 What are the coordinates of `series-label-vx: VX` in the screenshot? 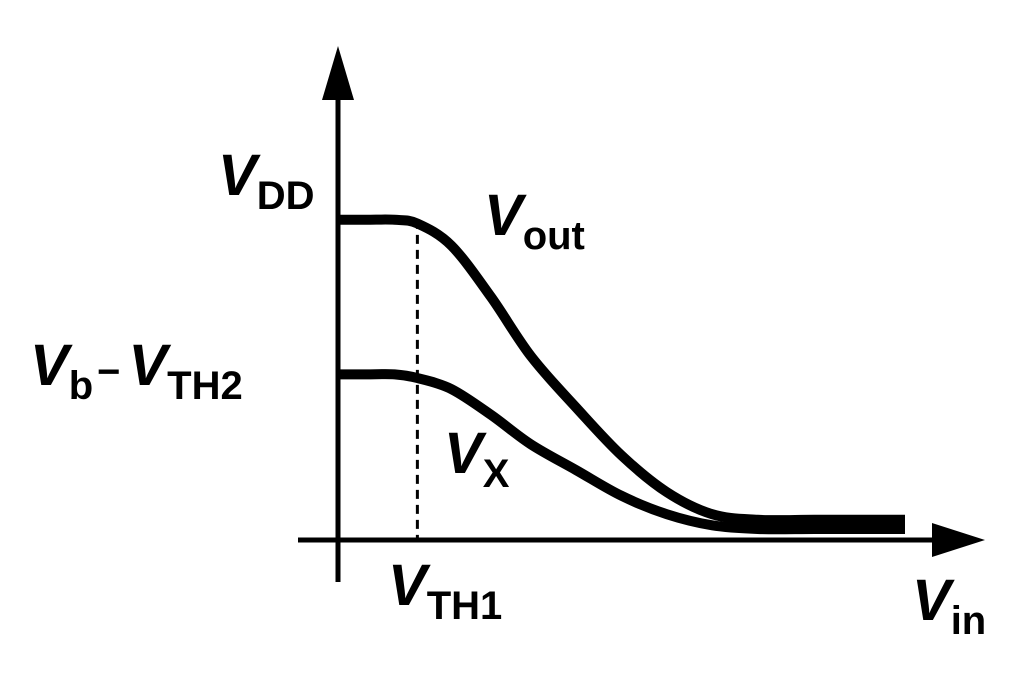 It's located at (477, 458).